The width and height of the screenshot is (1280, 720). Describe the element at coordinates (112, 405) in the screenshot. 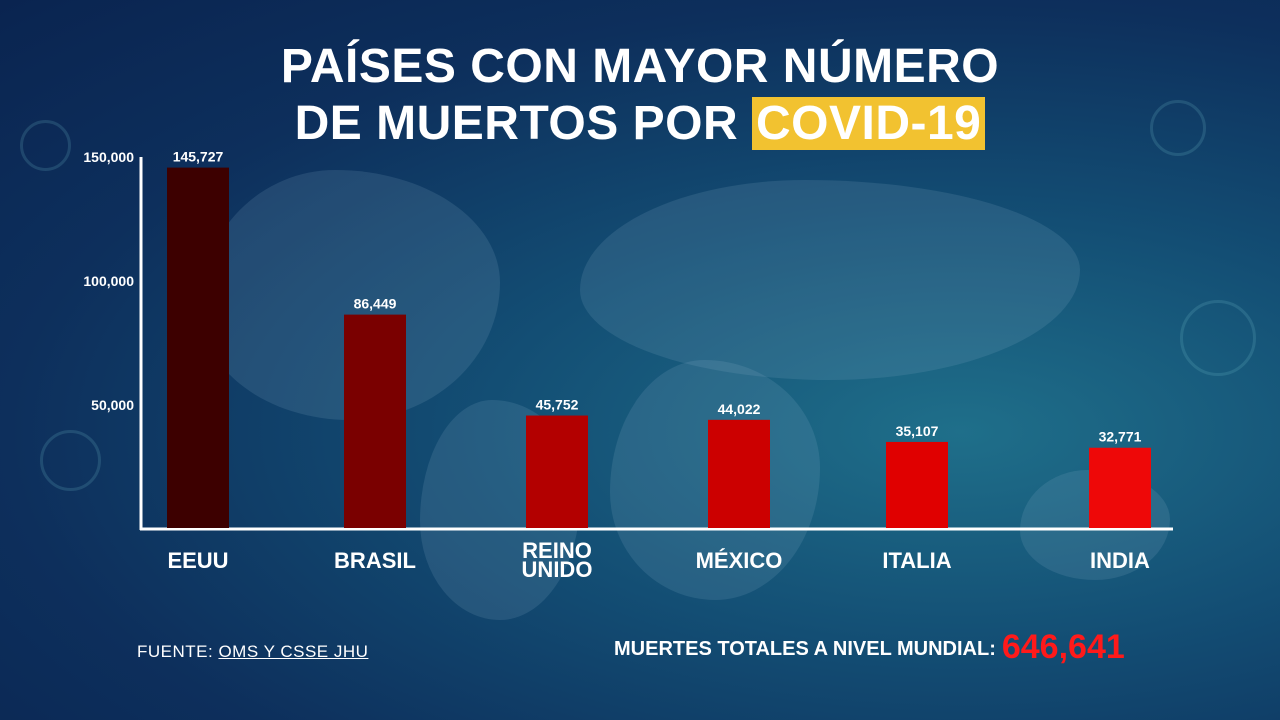

I see `y-tick-label: 50,000` at that location.